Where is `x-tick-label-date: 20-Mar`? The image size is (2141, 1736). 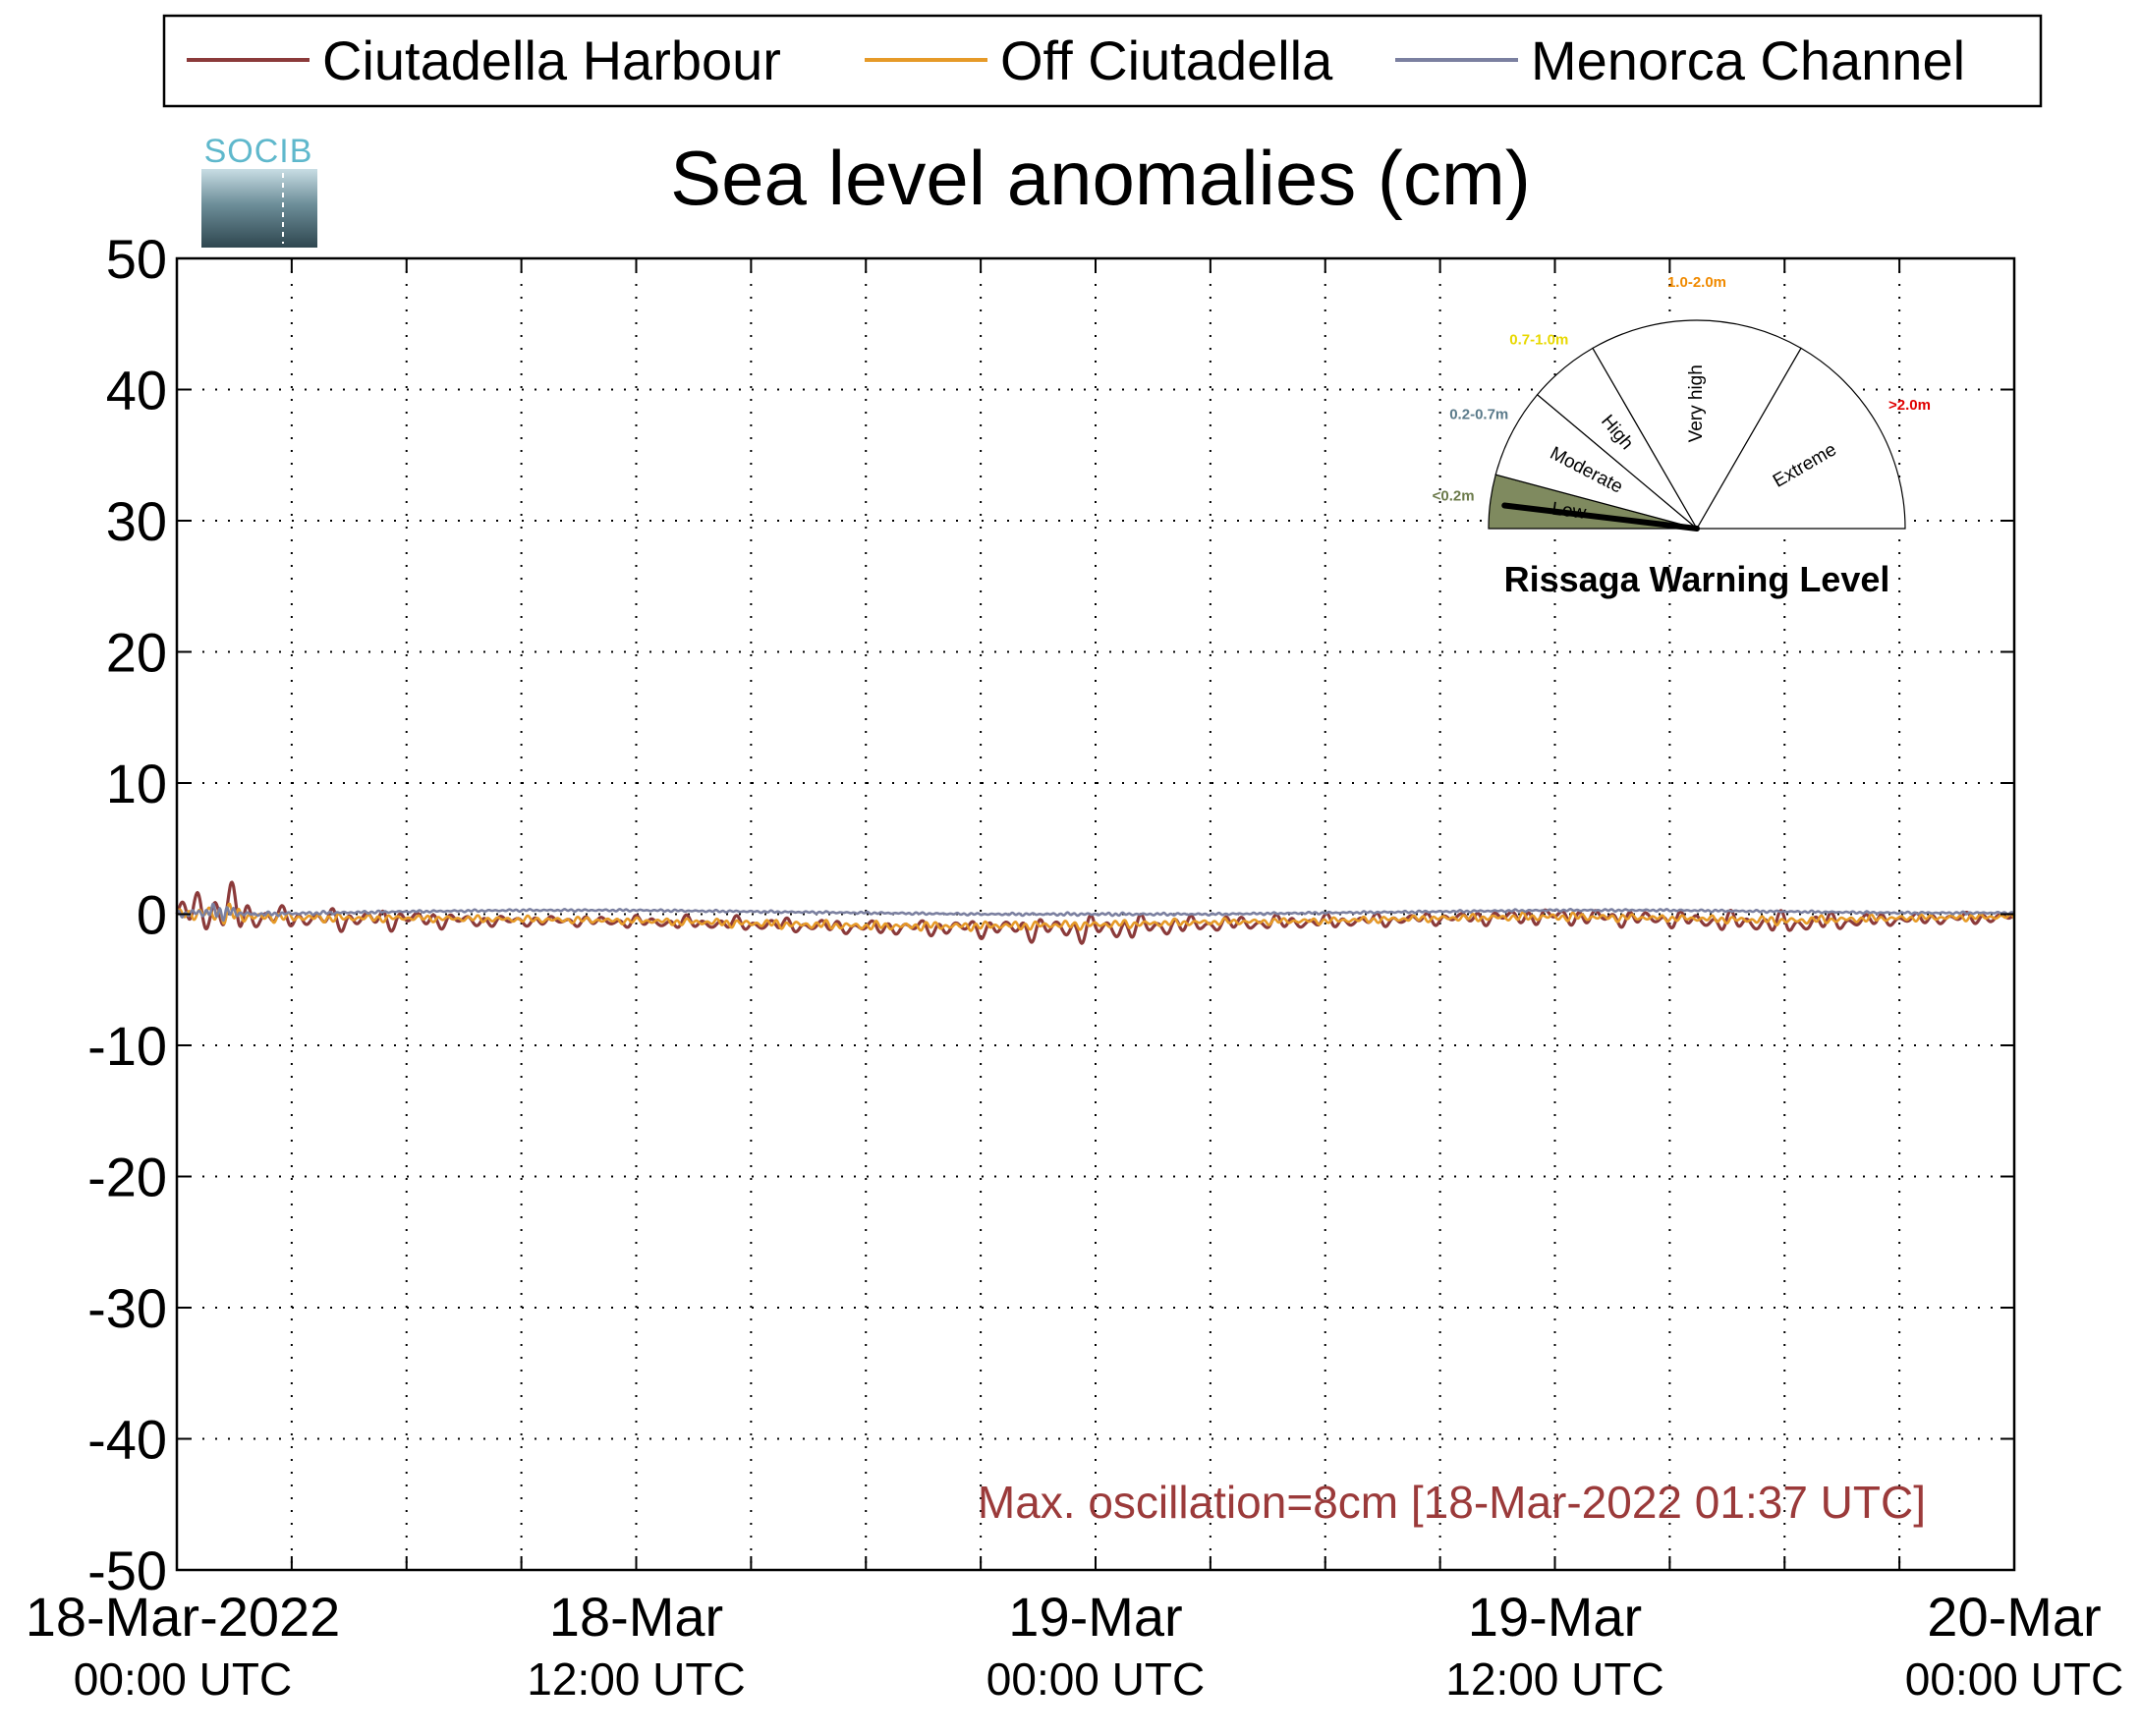
x-tick-label-date: 20-Mar is located at coordinates (2014, 1617).